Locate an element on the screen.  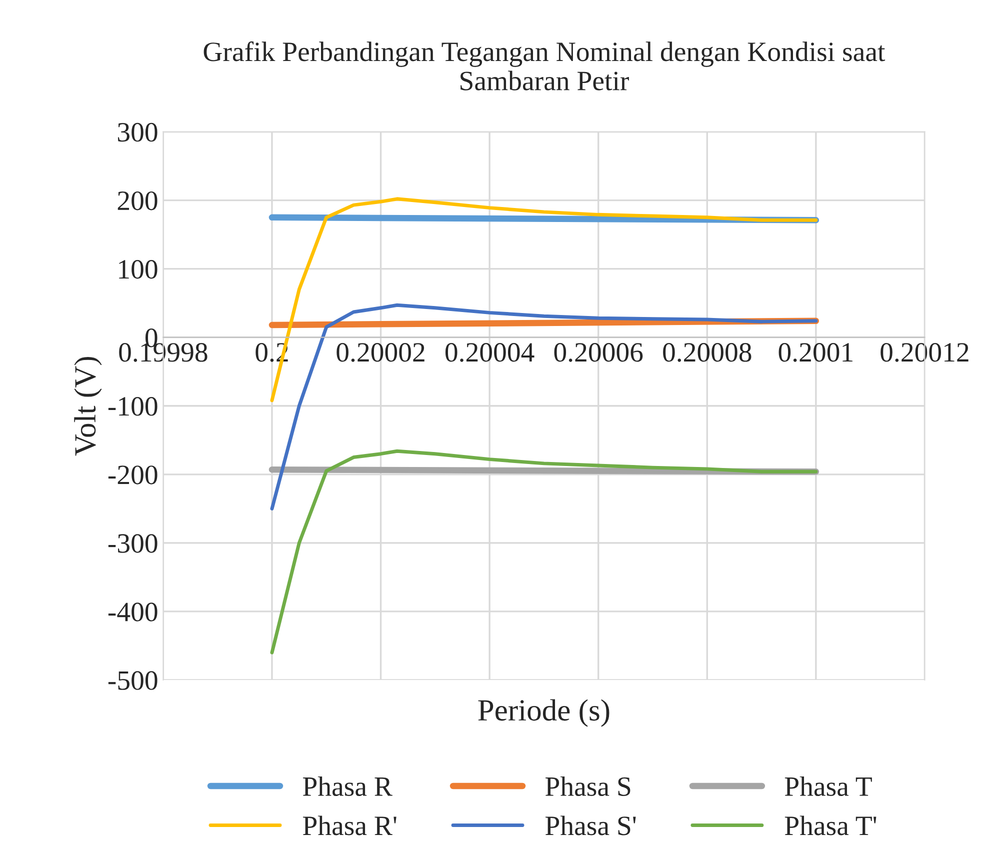
legend-label: Phasa R' is located at coordinates (349, 826).